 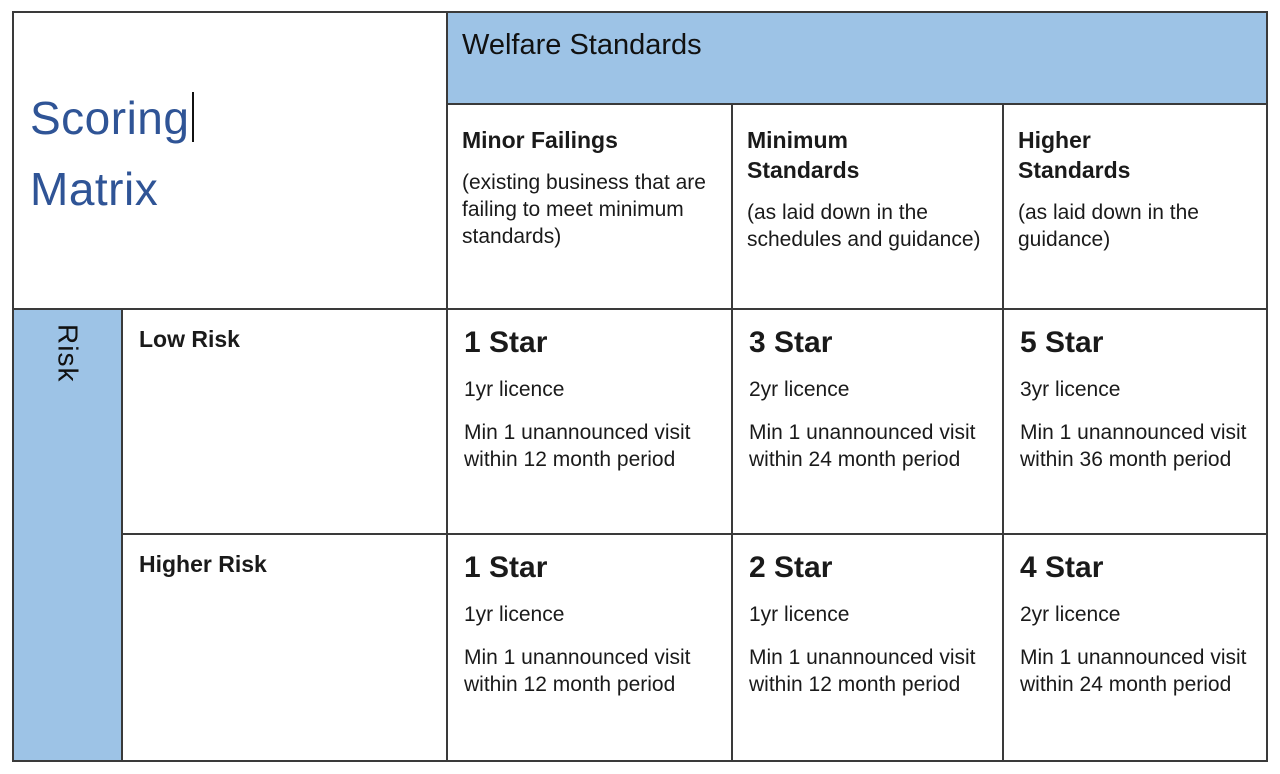 What do you see at coordinates (1062, 342) in the screenshot?
I see `star-rating: 5 Star` at bounding box center [1062, 342].